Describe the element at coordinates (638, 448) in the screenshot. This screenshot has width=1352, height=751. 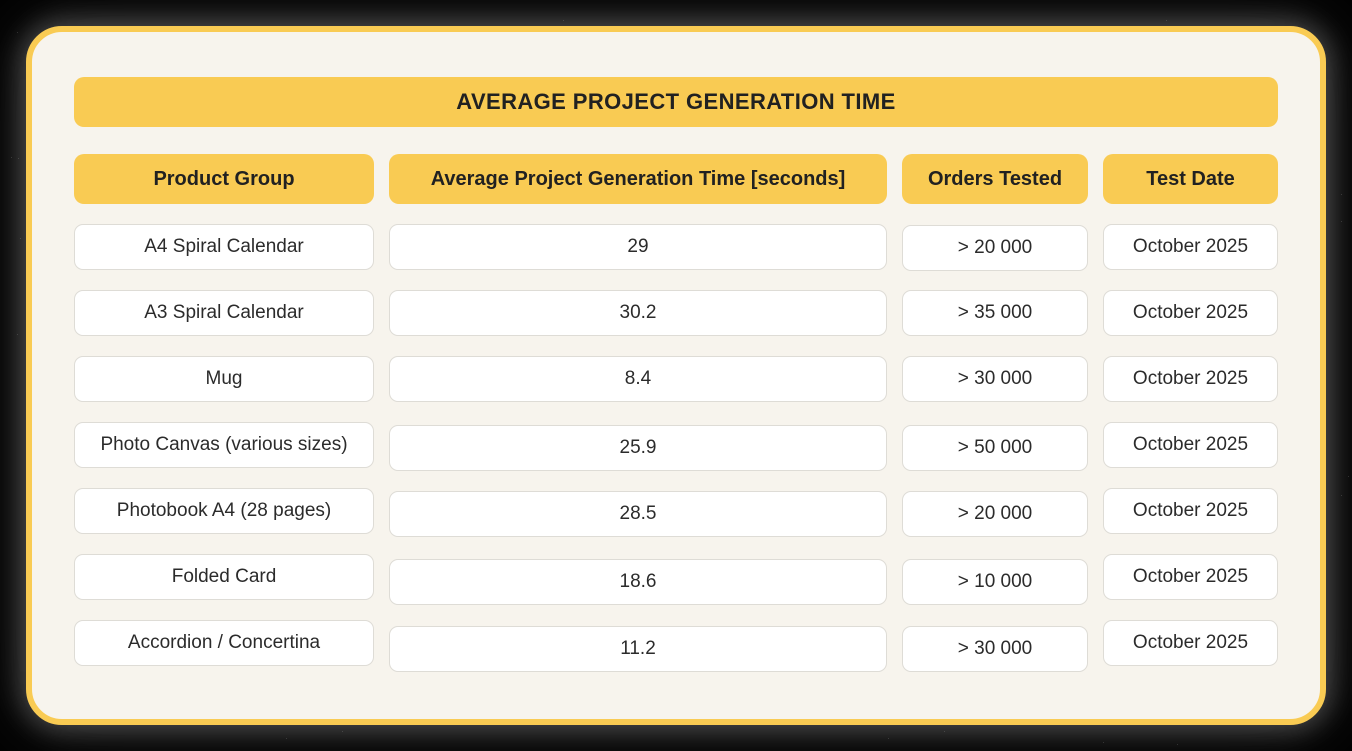
I see `cell-avg-seconds: 25.9` at that location.